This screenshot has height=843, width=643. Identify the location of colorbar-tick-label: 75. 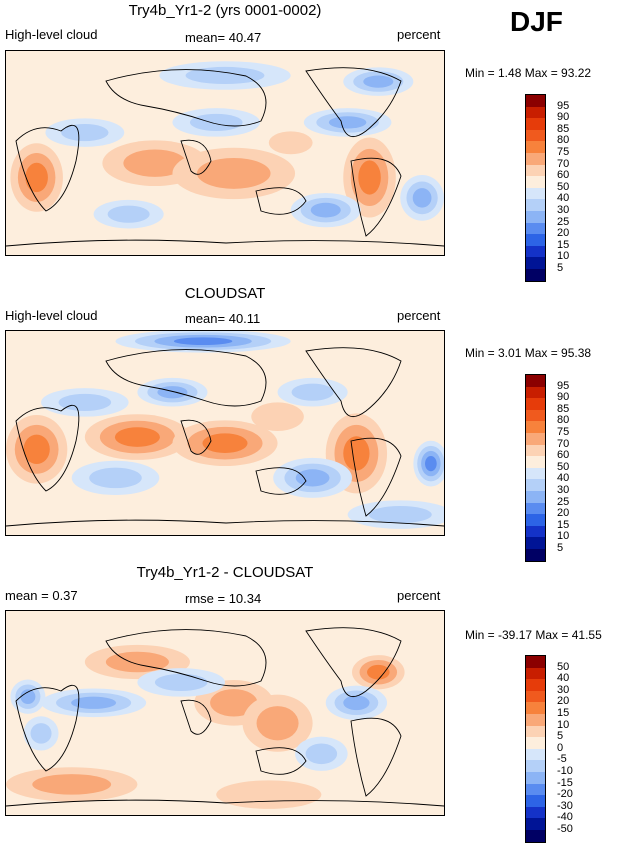
(563, 152).